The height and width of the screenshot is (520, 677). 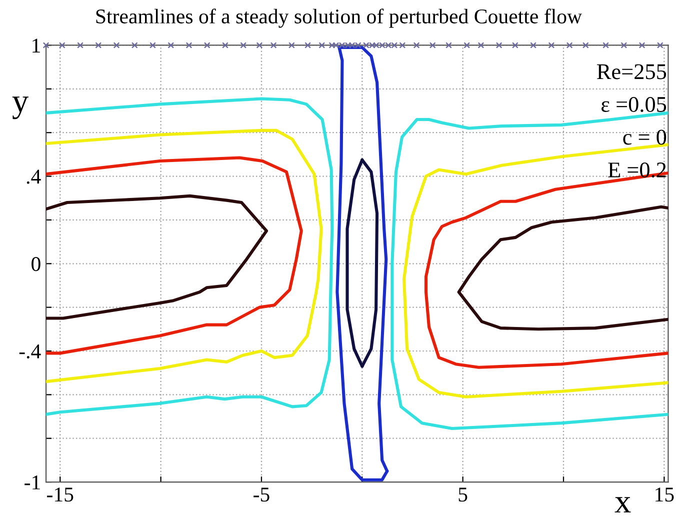 What do you see at coordinates (637, 170) in the screenshot?
I see `annotation: E =0.2` at bounding box center [637, 170].